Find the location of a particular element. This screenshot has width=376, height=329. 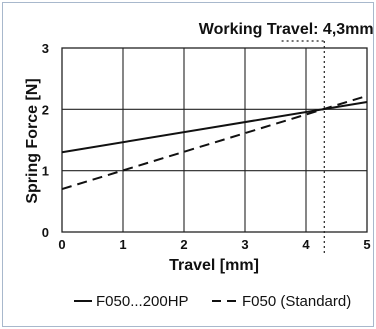

y-axis-label: Spring Force [N] is located at coordinates (32, 140).